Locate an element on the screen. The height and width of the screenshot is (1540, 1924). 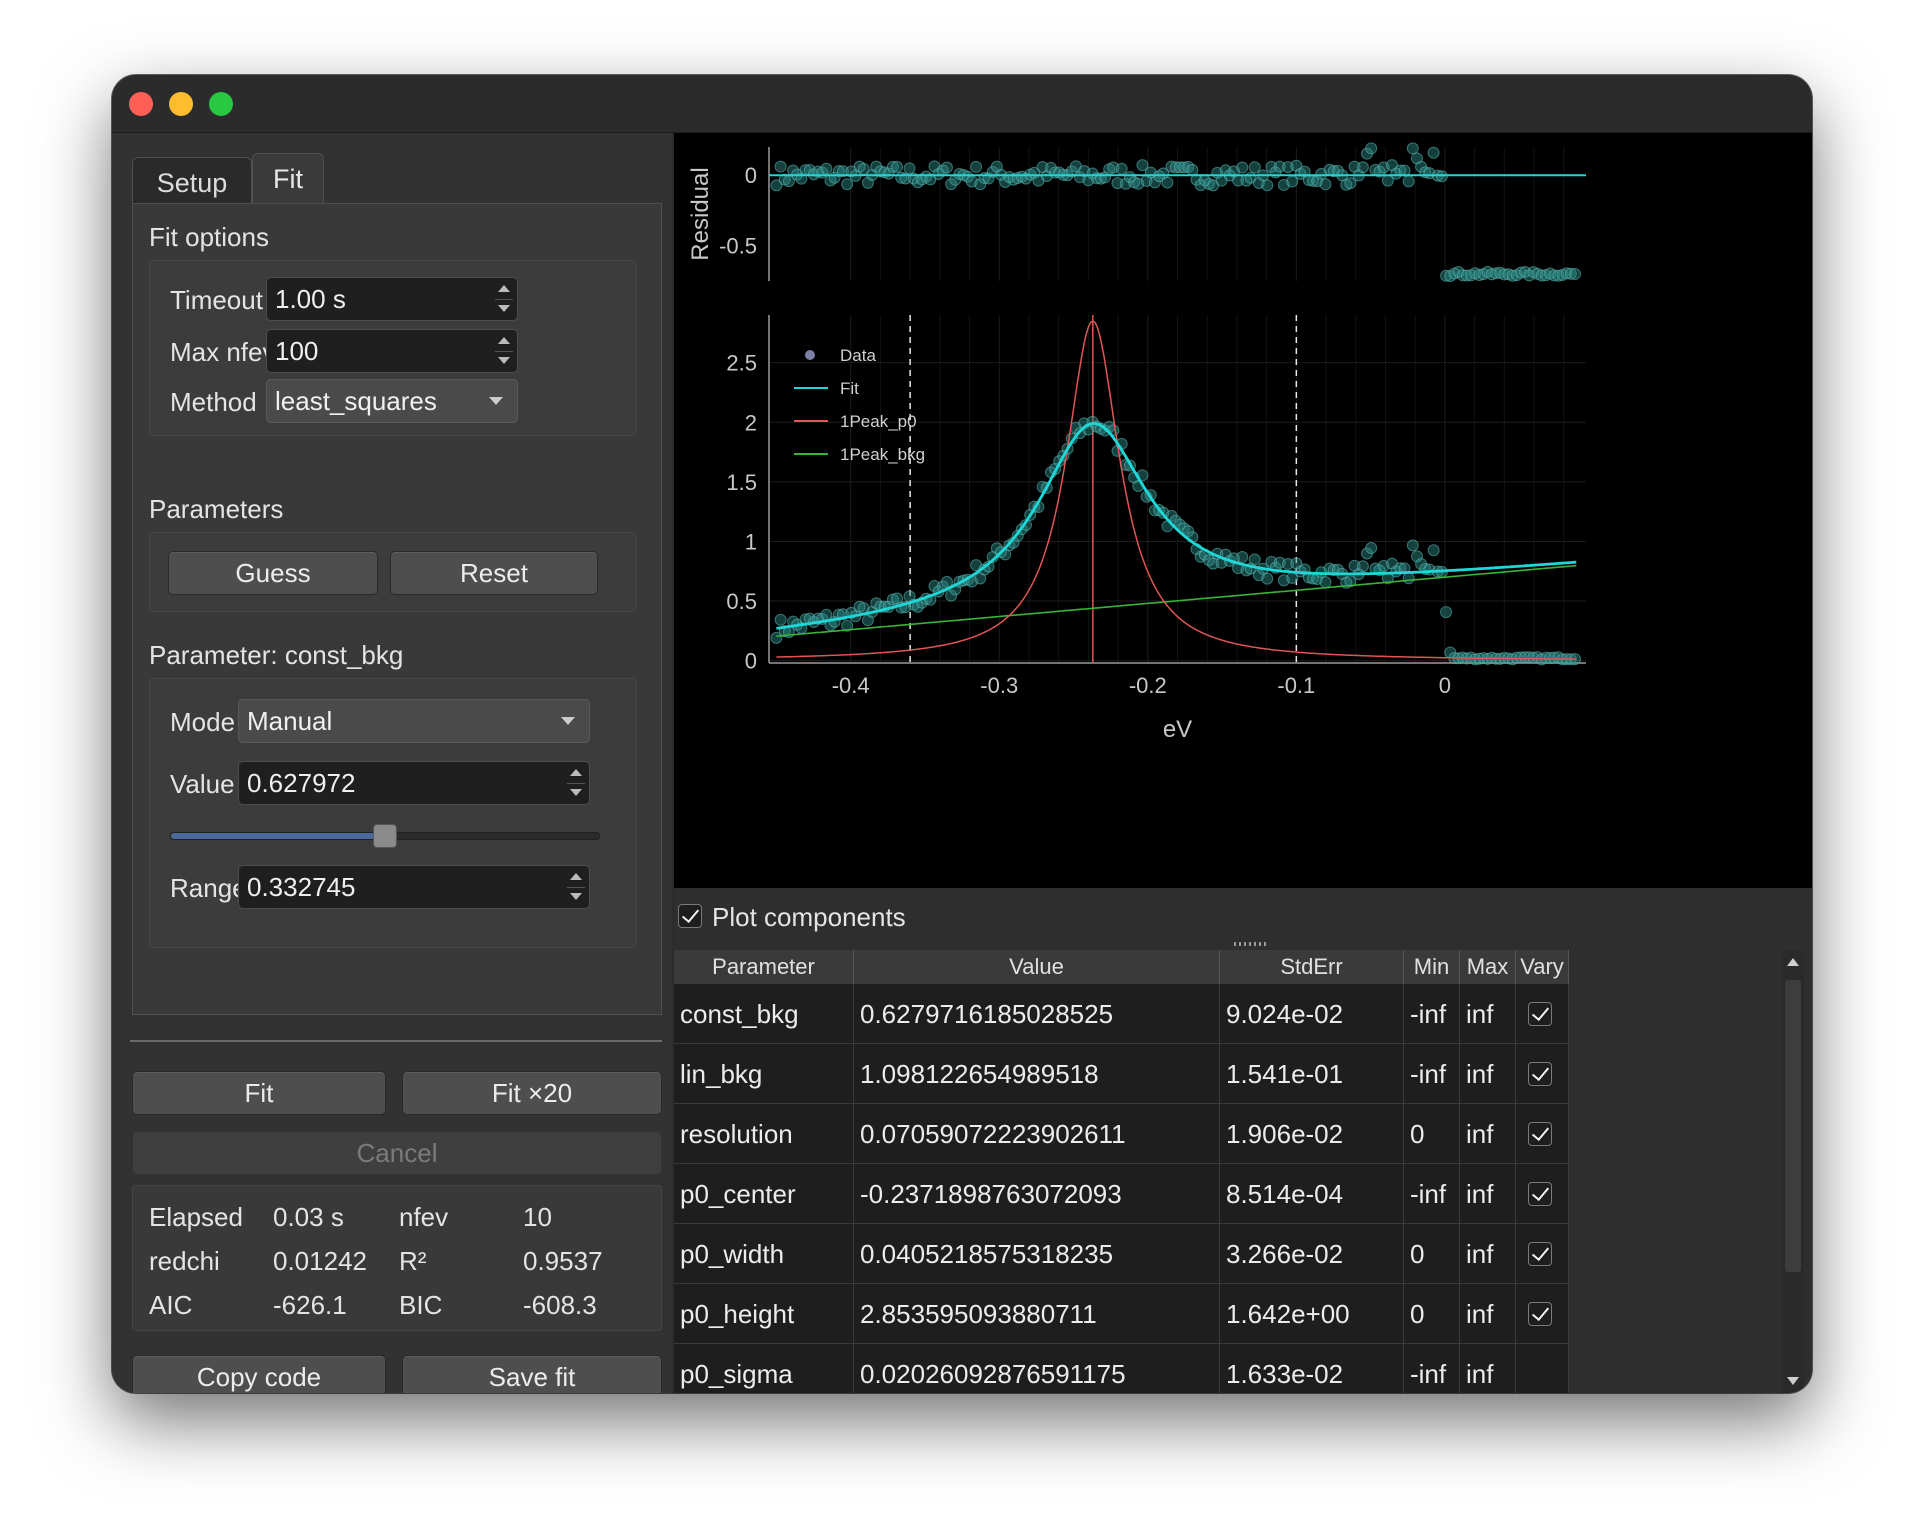
close-window-button is located at coordinates (141, 104).